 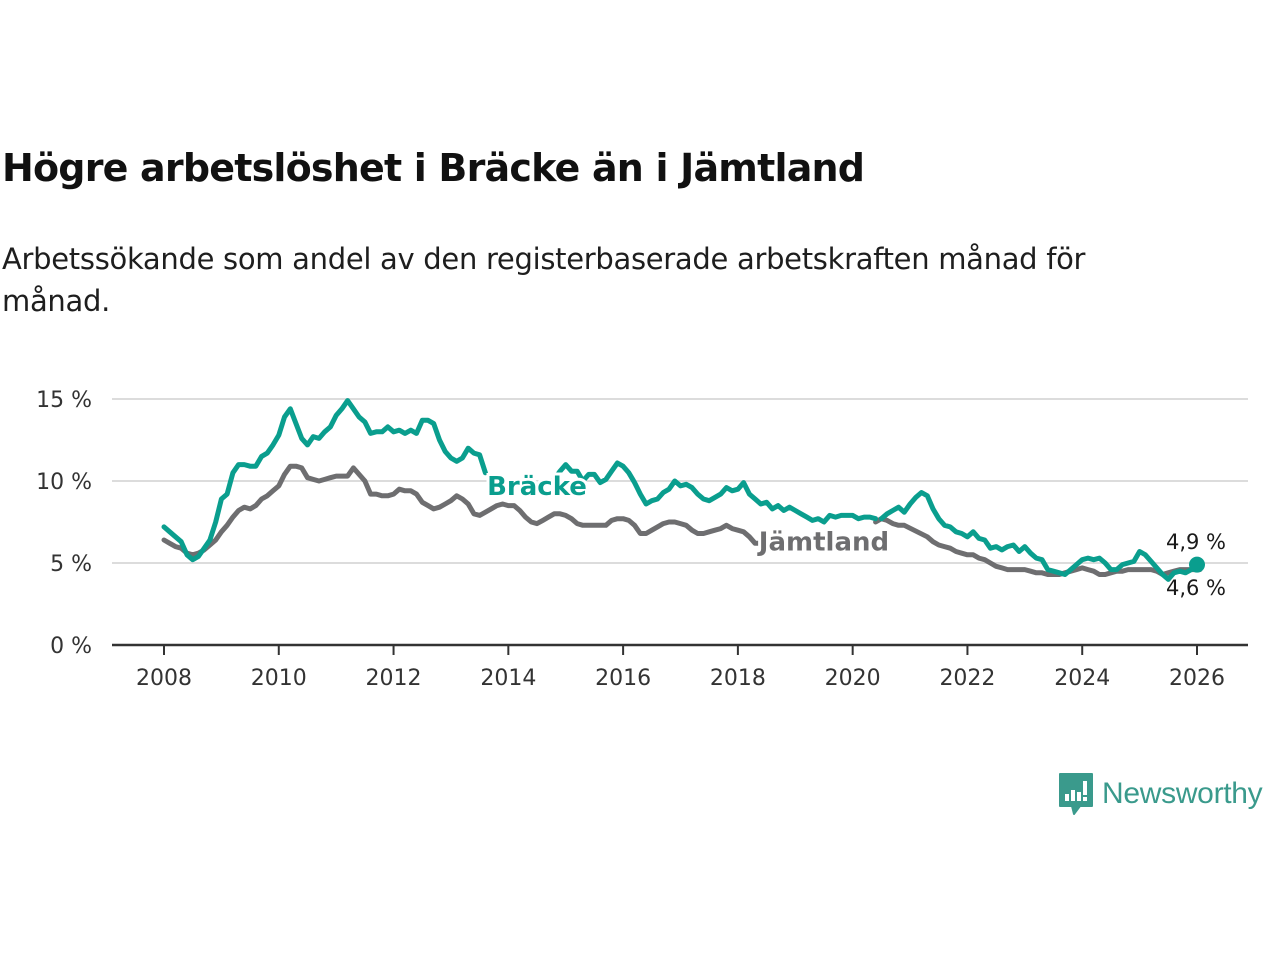 What do you see at coordinates (164, 678) in the screenshot?
I see `x-tick-label: 2008` at bounding box center [164, 678].